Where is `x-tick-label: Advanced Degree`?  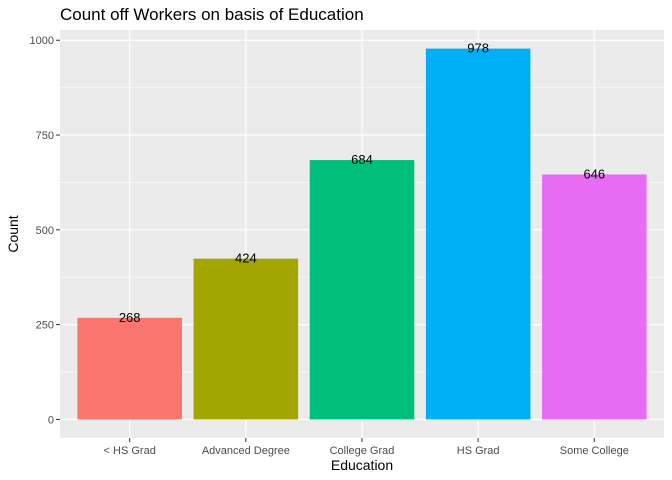 x-tick-label: Advanced Degree is located at coordinates (246, 451).